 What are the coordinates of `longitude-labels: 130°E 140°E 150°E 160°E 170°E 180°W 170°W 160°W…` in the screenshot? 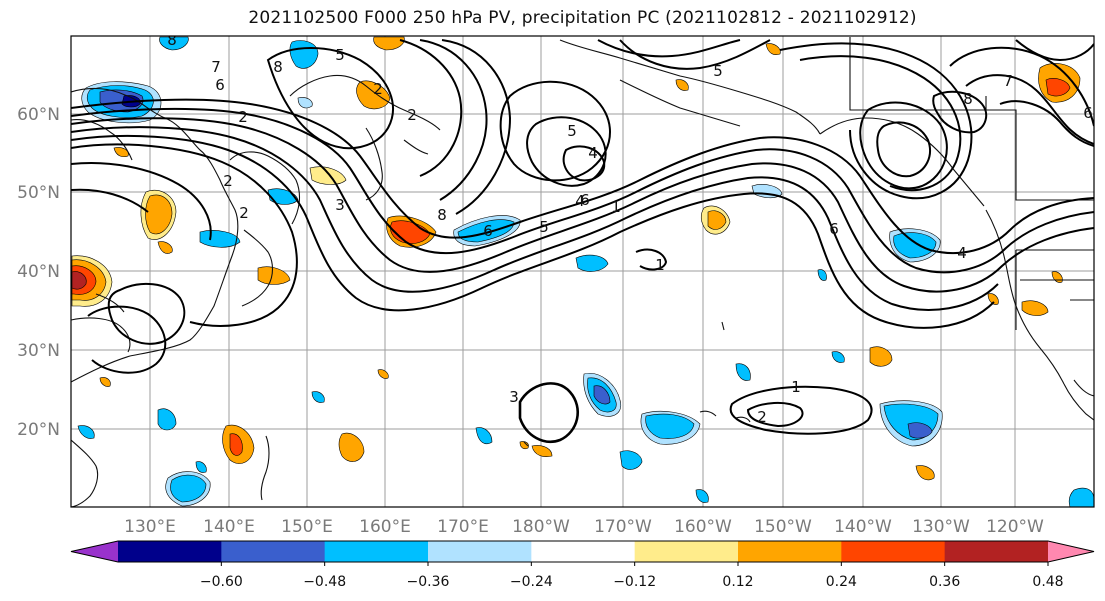 It's located at (584, 527).